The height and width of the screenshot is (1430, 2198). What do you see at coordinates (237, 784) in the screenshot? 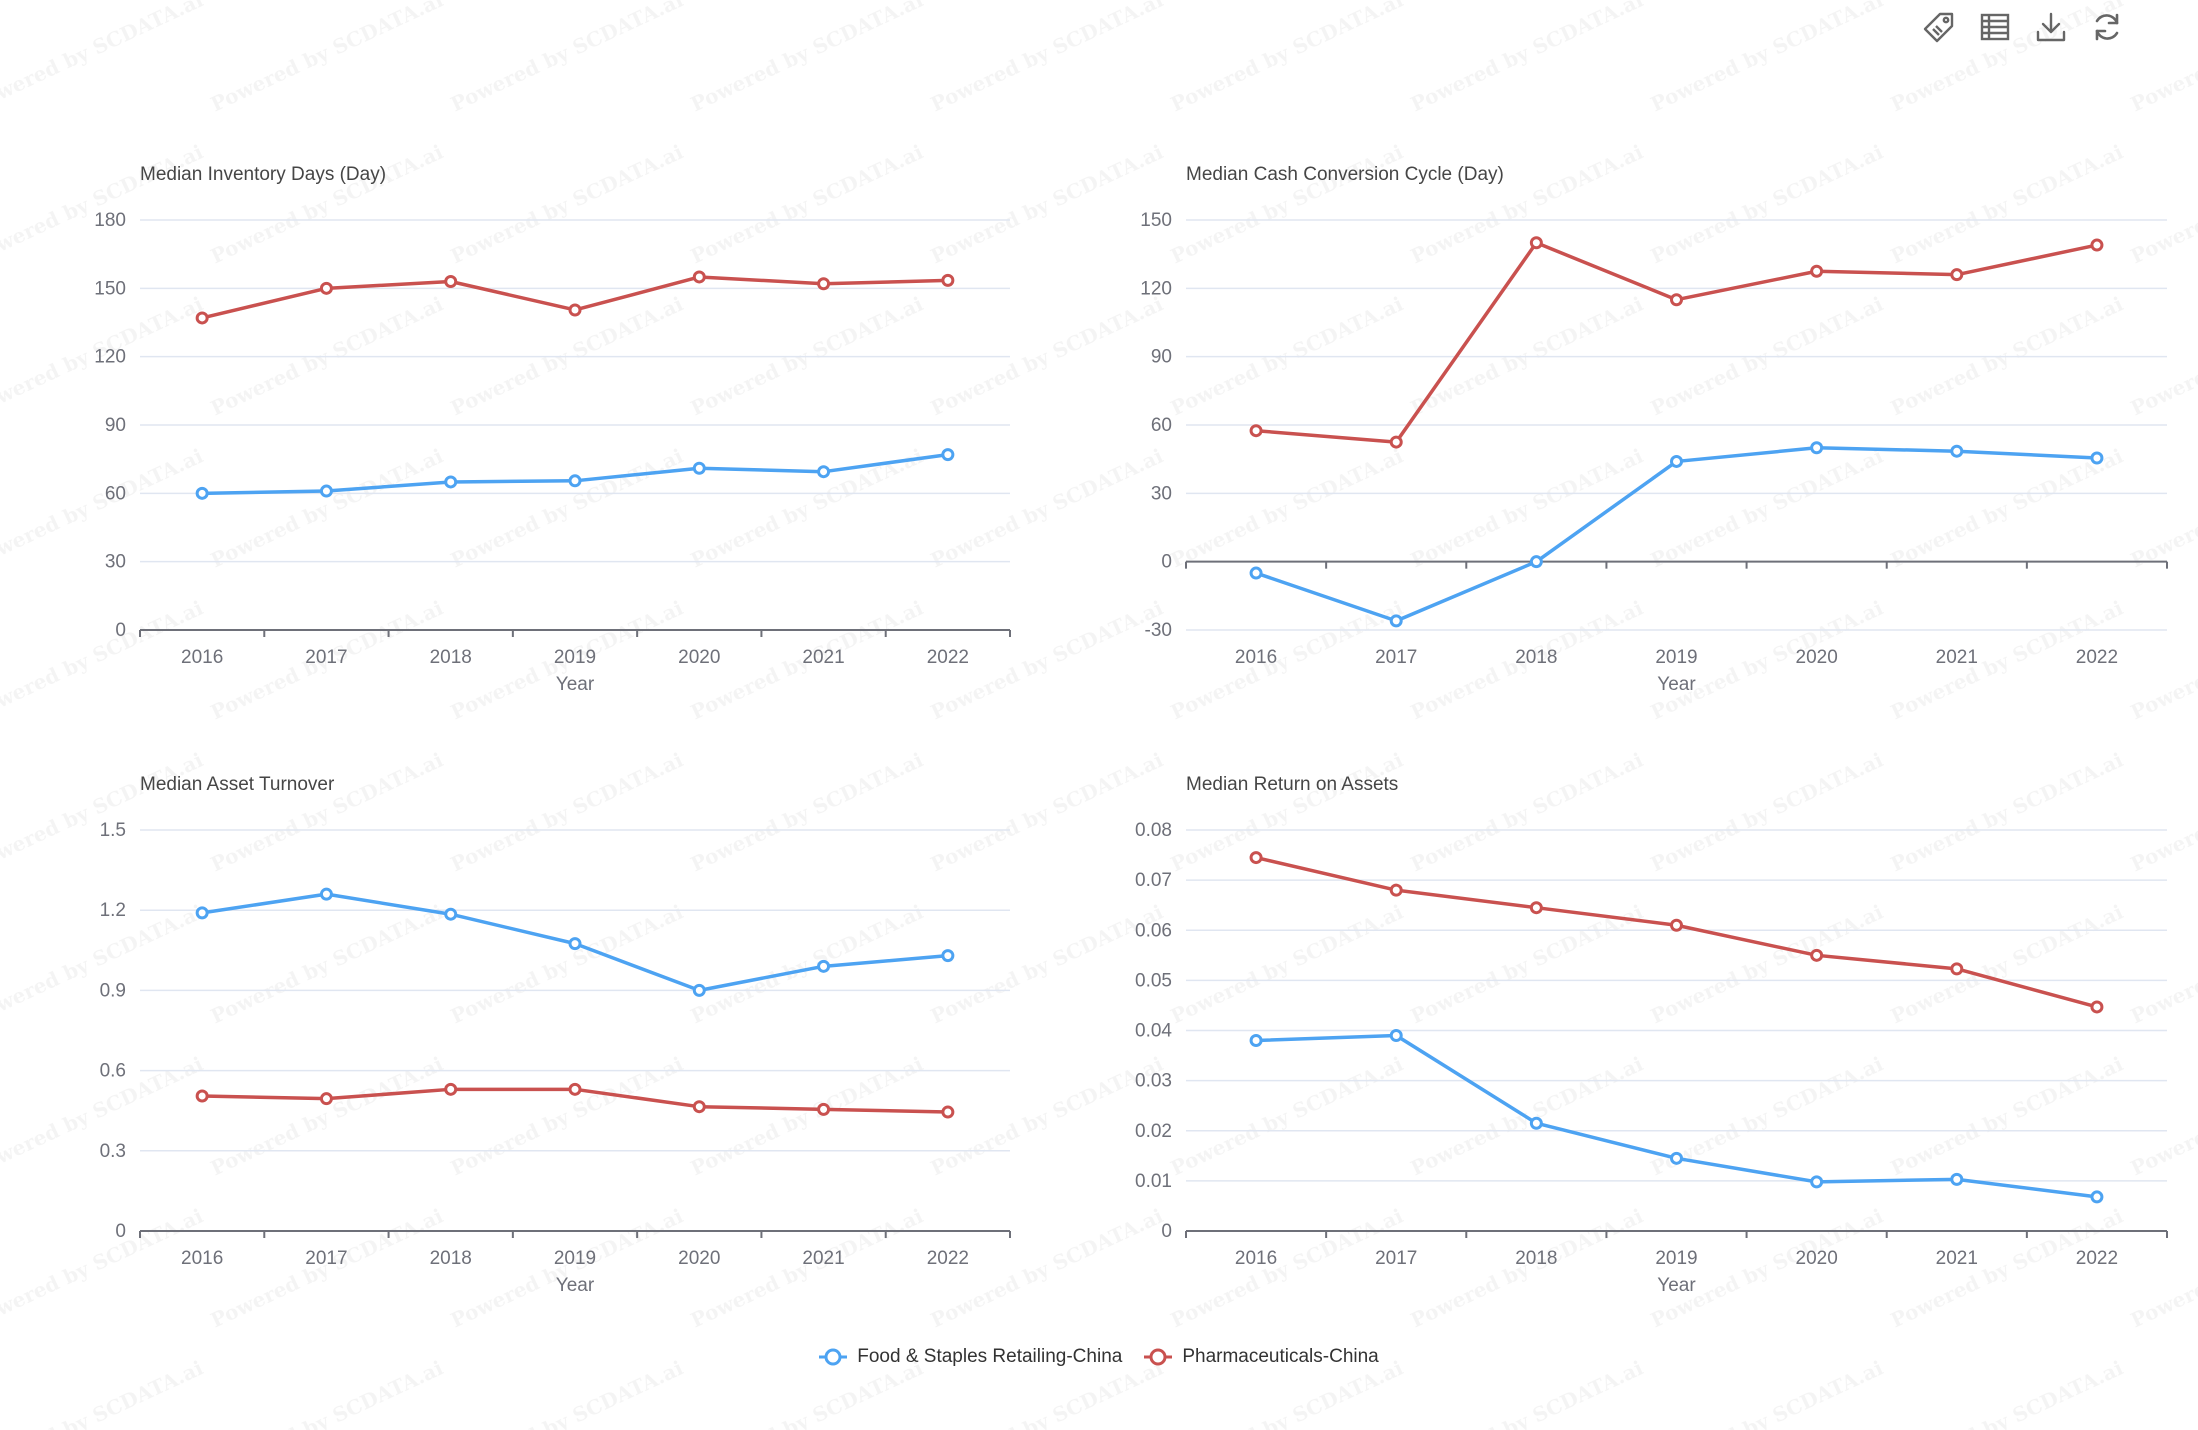
I see `chart-title-asset-turnover: Median Asset Turnover` at bounding box center [237, 784].